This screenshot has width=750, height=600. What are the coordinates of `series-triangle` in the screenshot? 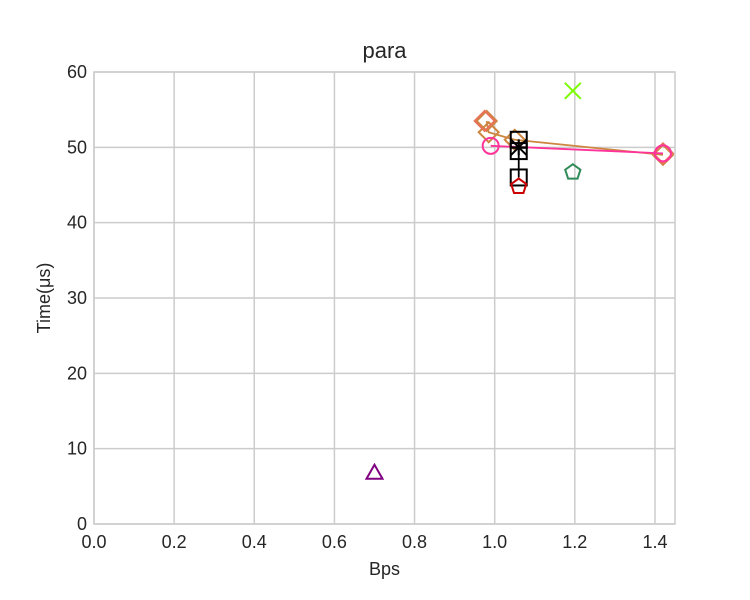 It's located at (374, 471).